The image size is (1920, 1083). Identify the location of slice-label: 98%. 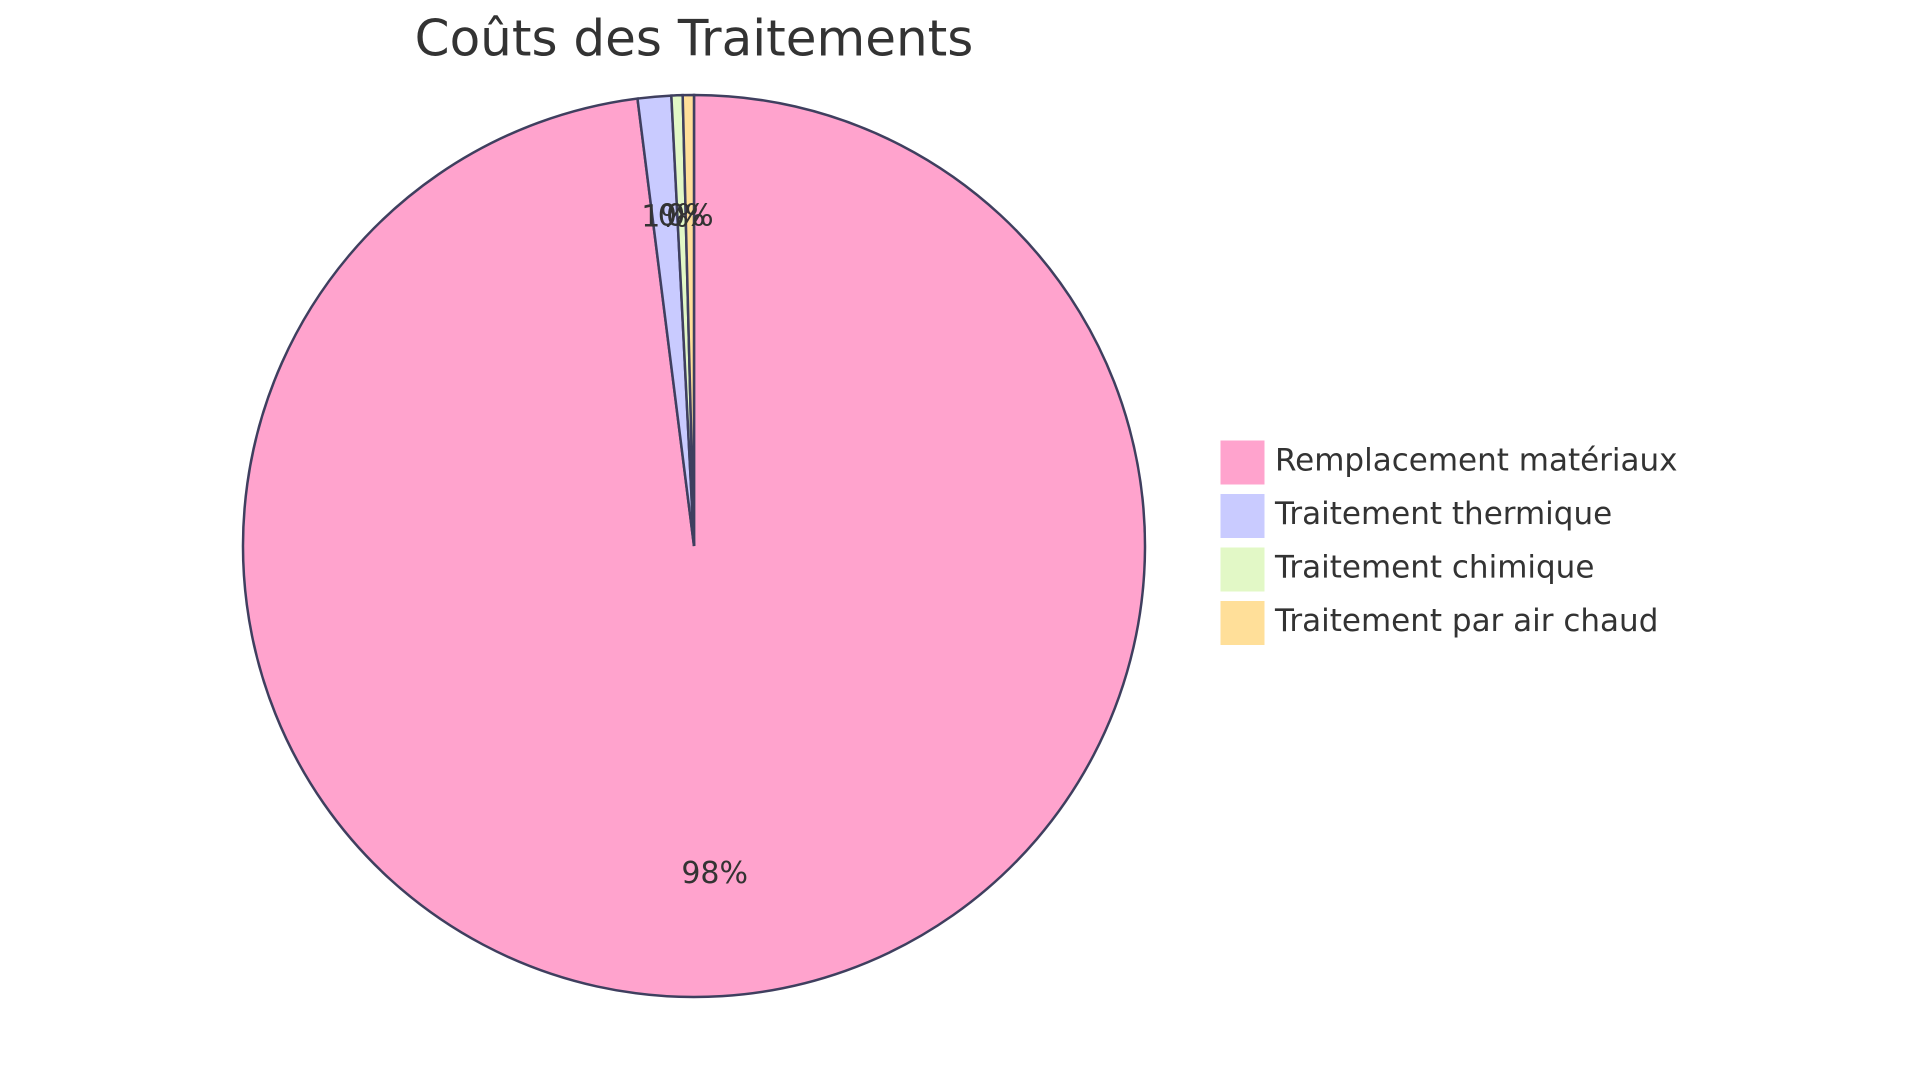
(714, 873).